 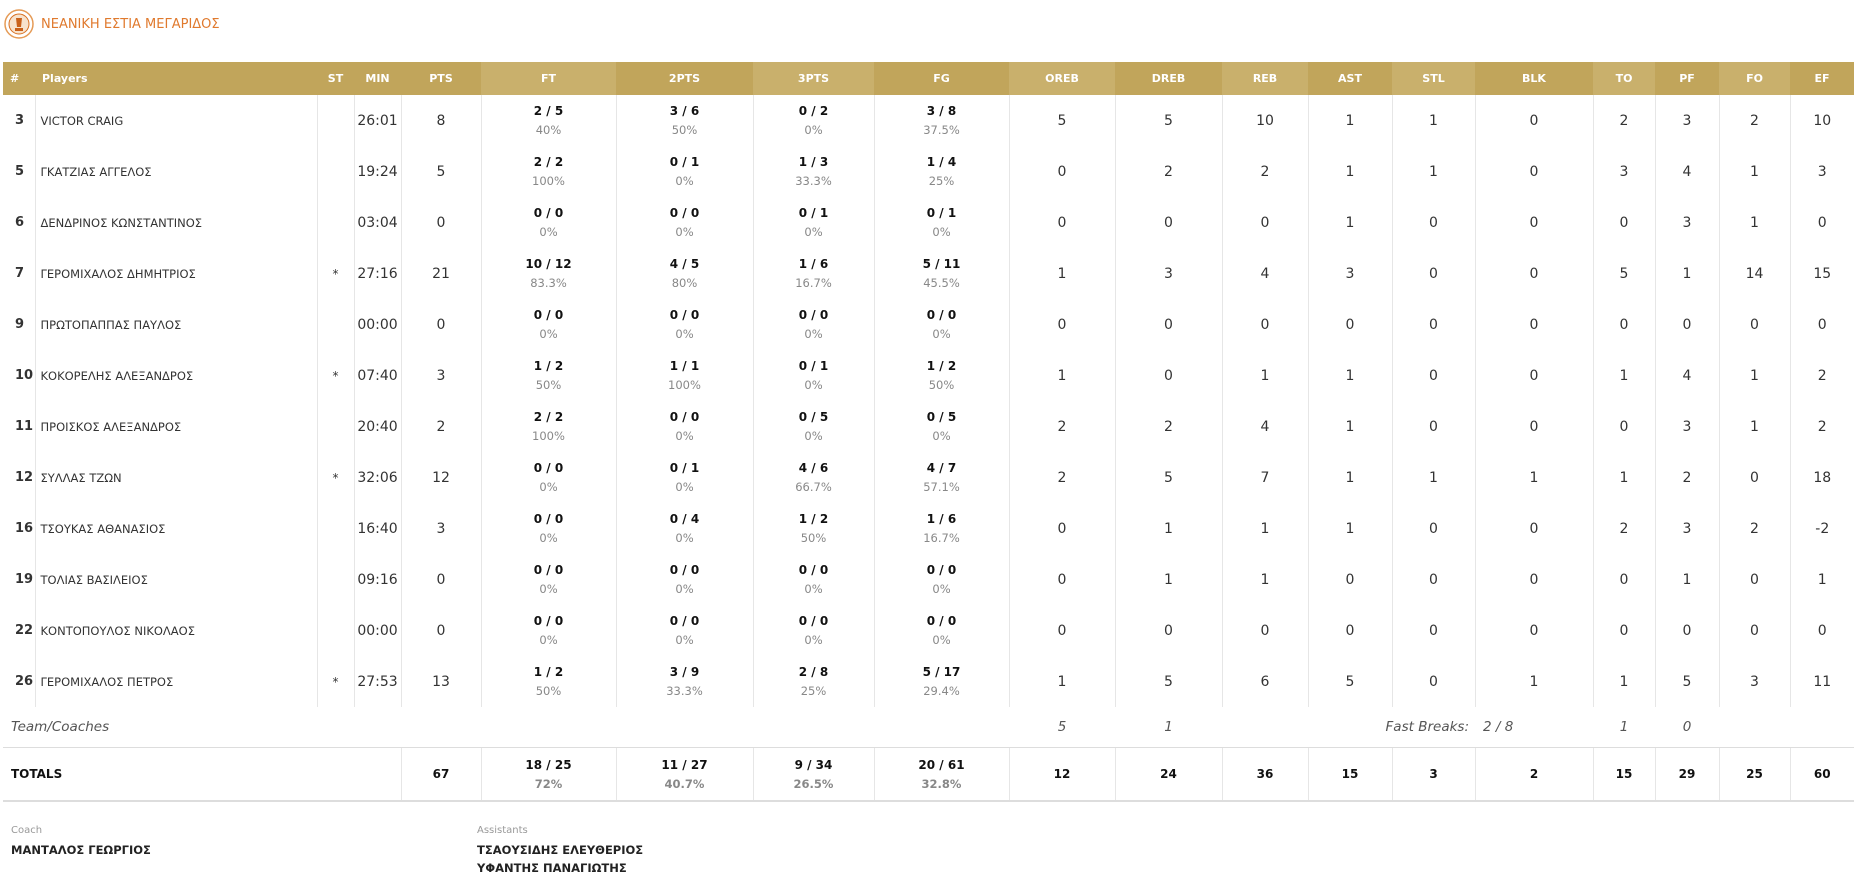 I want to click on percentage: 16.7%, so click(x=941, y=538).